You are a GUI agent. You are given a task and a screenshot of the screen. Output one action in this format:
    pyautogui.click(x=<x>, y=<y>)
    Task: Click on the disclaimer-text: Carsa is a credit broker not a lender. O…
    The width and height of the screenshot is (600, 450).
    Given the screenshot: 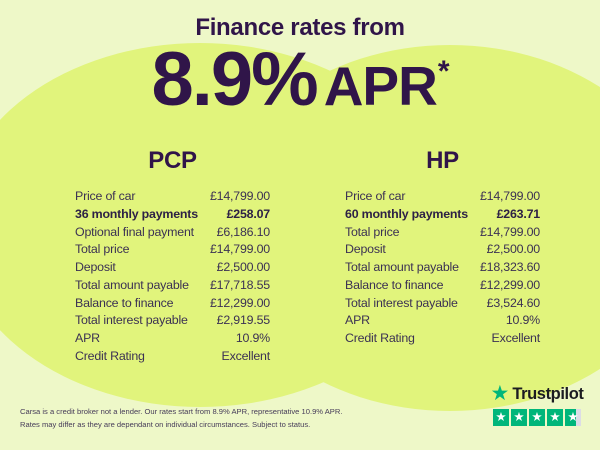 What is the action you would take?
    pyautogui.click(x=185, y=418)
    